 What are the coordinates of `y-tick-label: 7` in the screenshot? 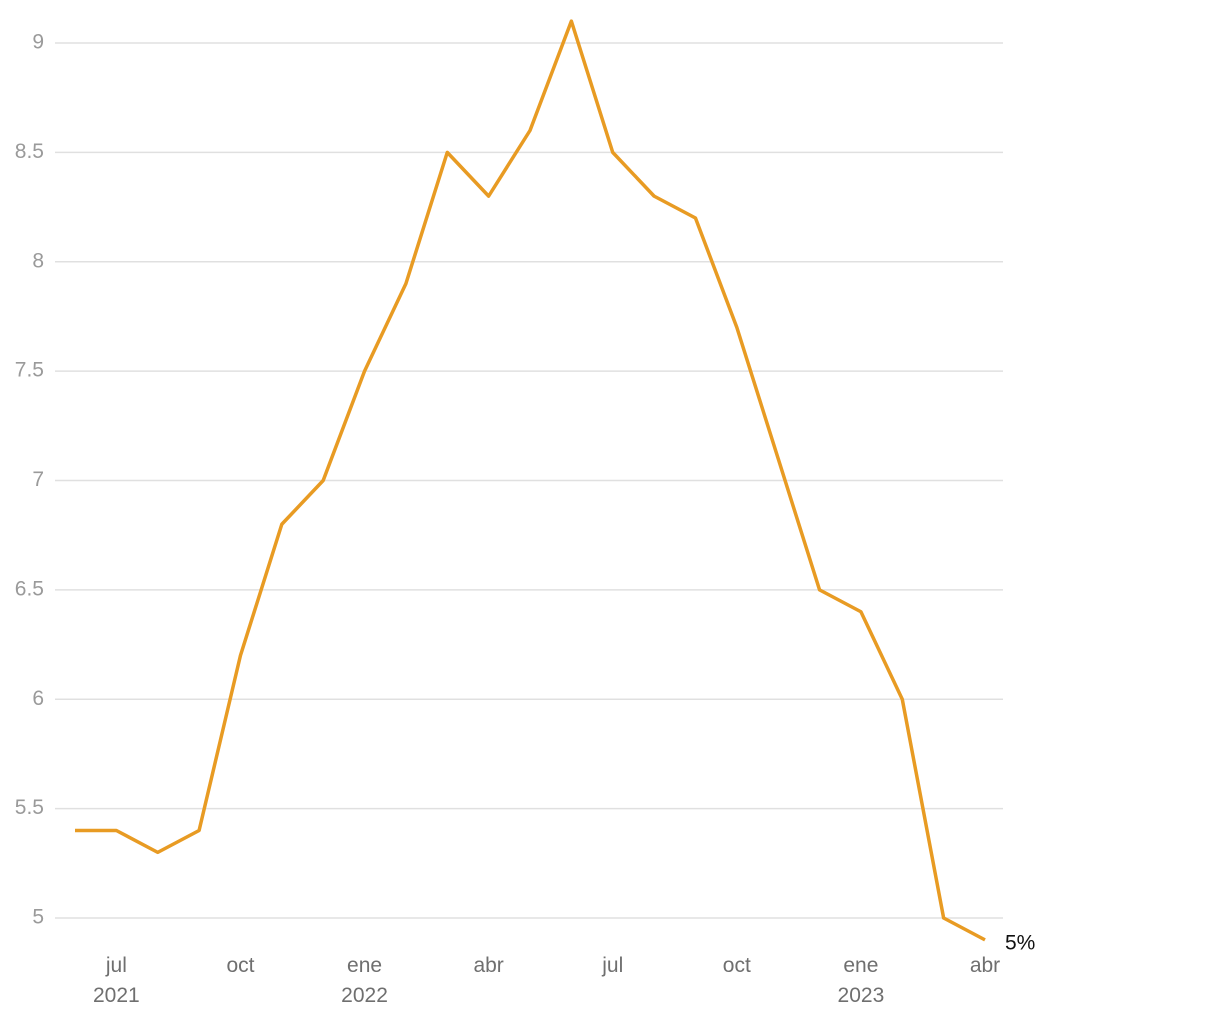 It's located at (38, 479).